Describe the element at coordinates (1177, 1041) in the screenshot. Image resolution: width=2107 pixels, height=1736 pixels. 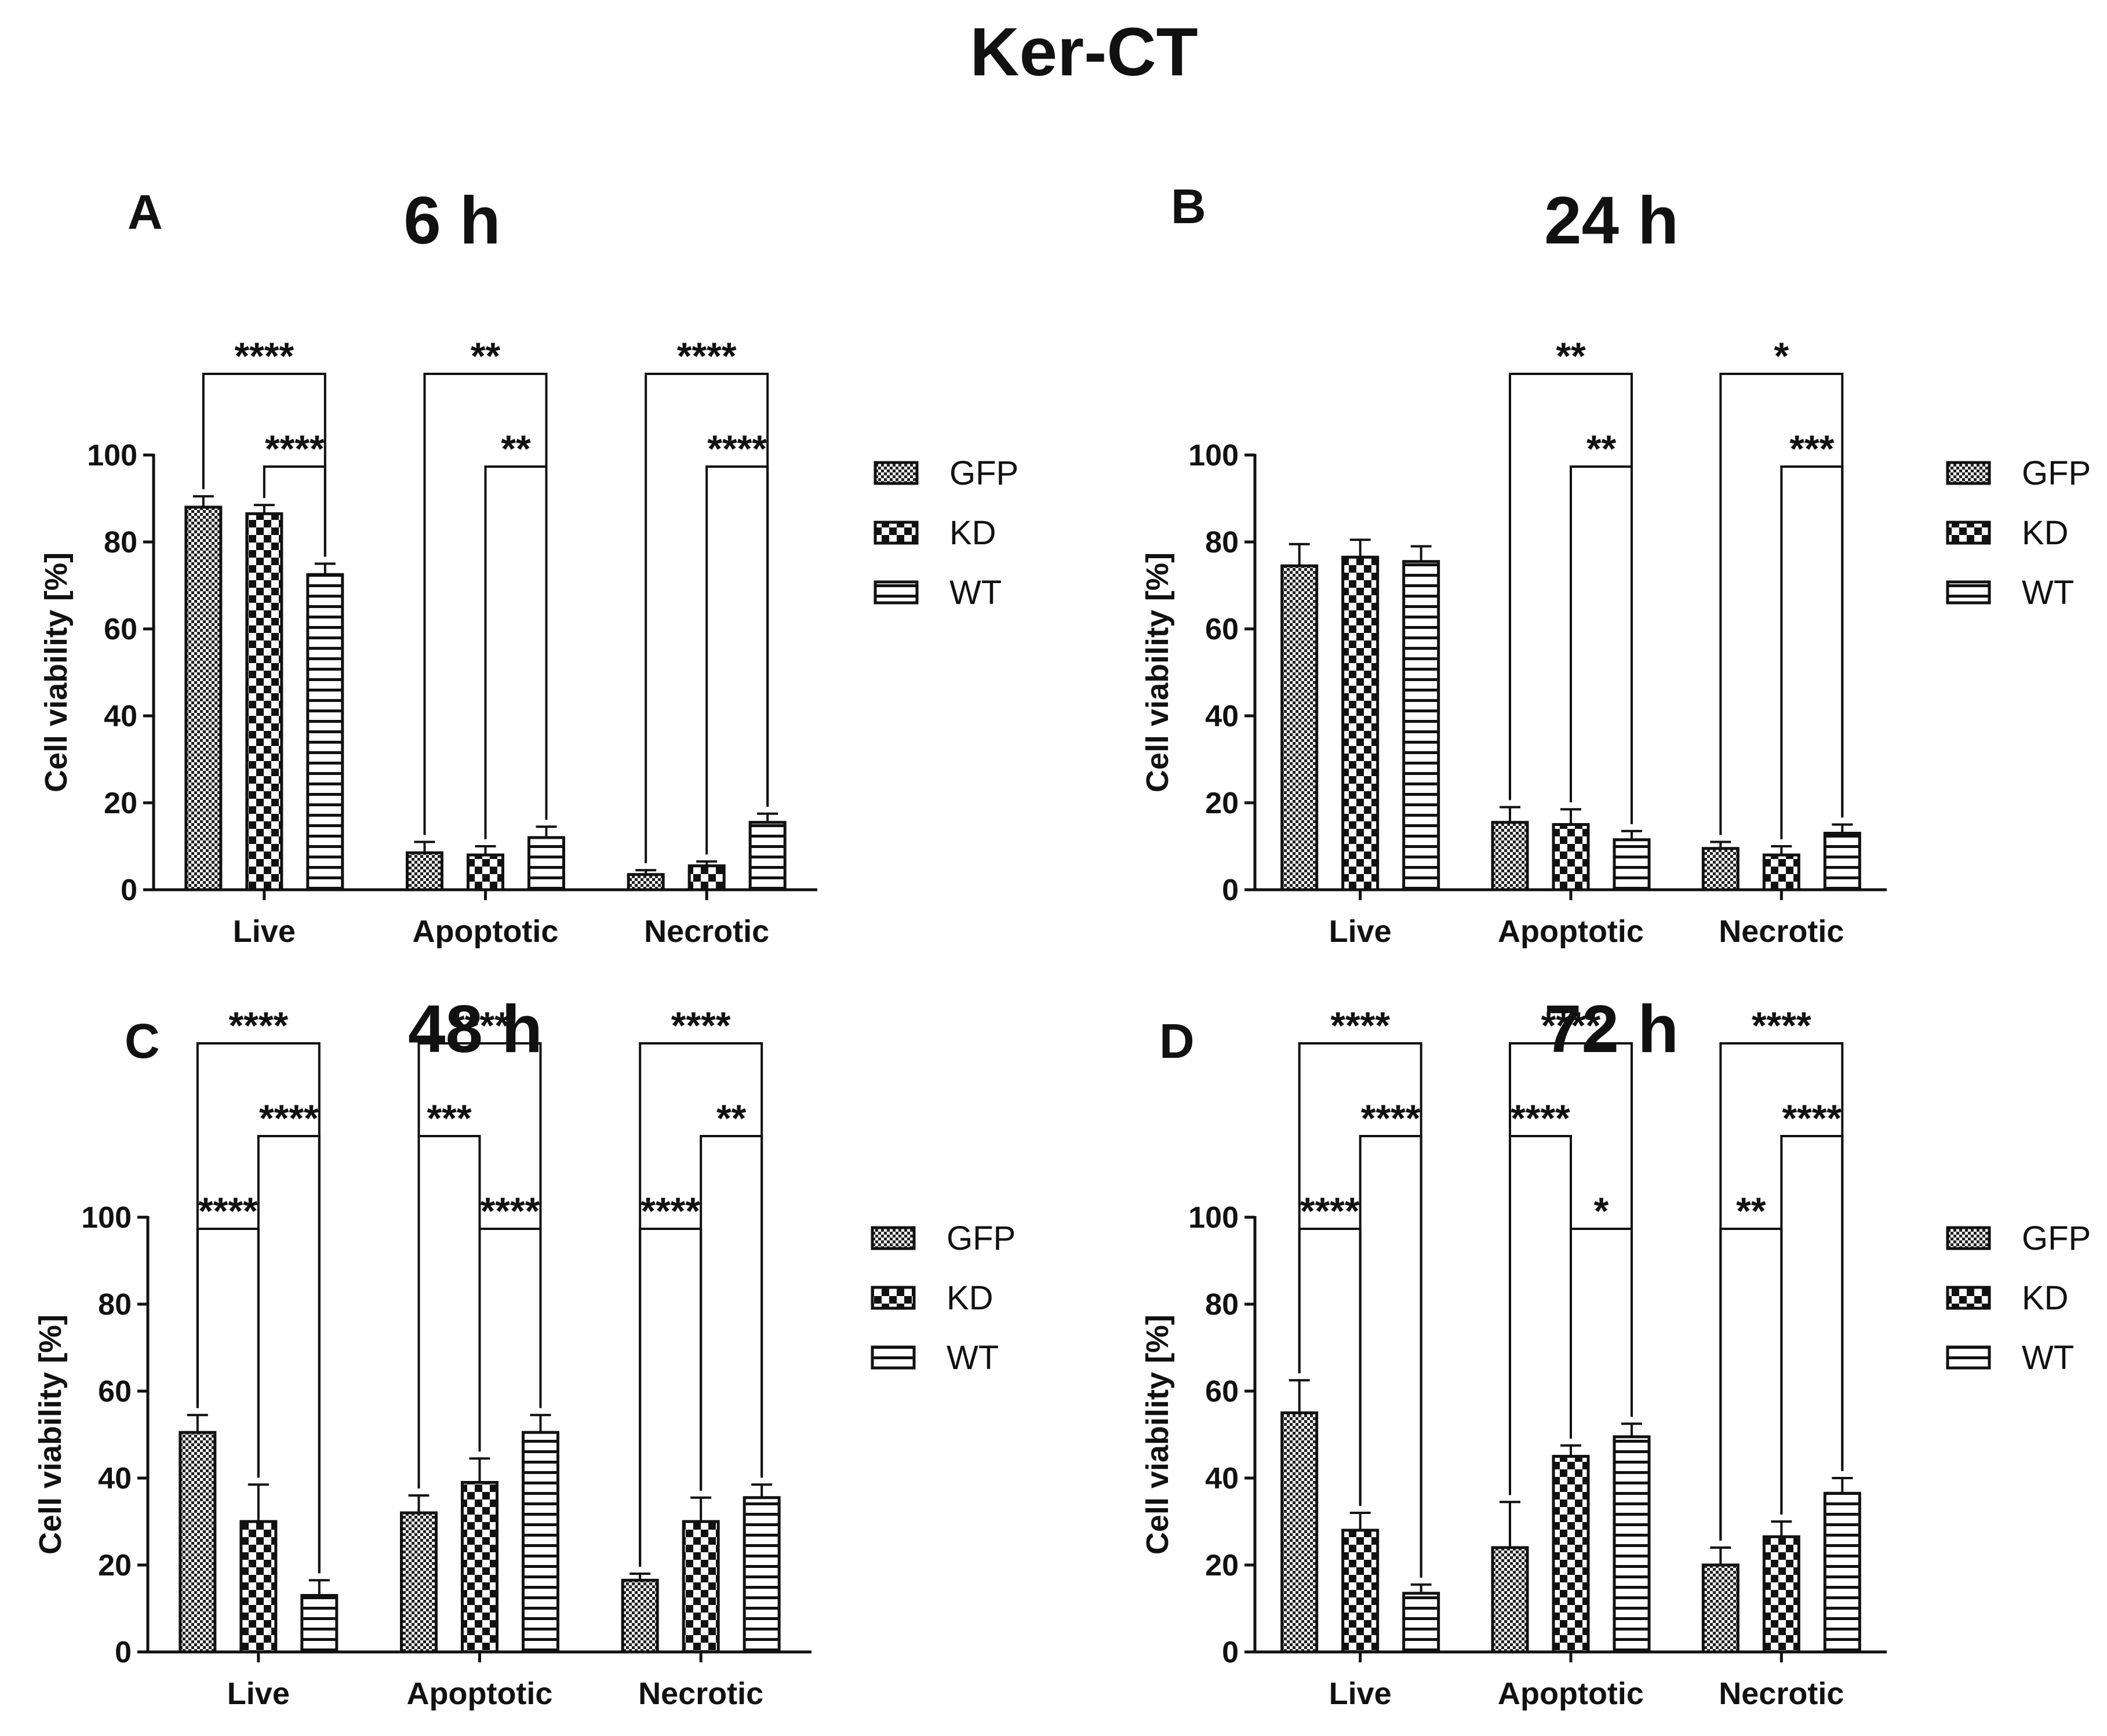
I see `panel-label: D` at that location.